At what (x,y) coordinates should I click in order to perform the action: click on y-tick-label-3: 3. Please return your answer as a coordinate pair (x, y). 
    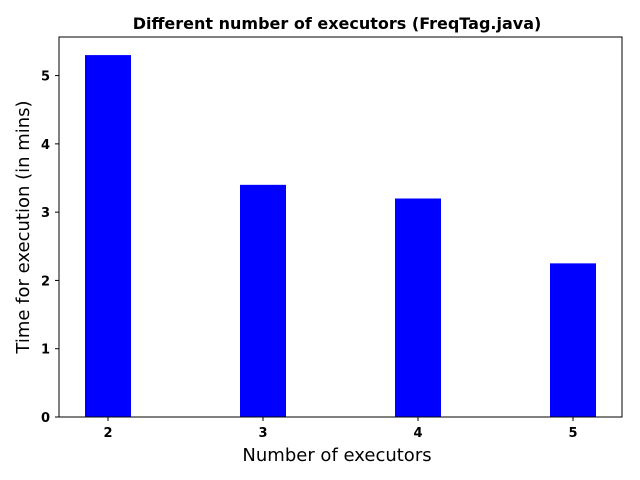
    Looking at the image, I should click on (45, 213).